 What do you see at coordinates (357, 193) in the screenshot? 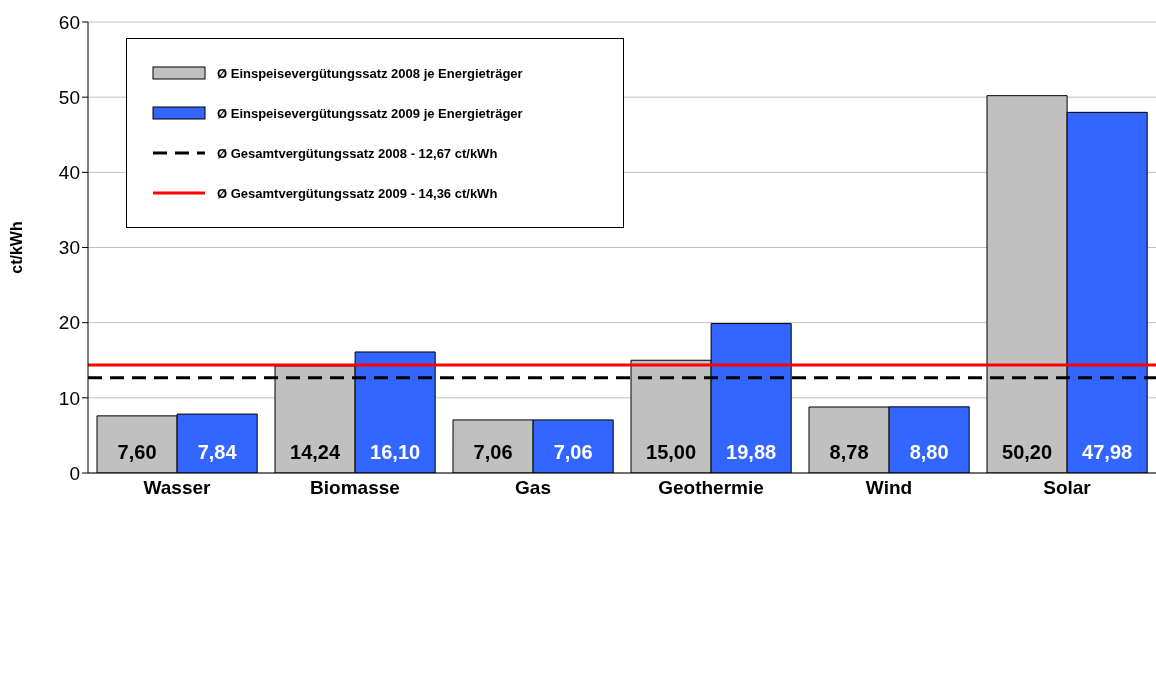
I see `legend-label: Ø Gesamtvergütungssatz 2009 - 14,36 ct/kWh` at bounding box center [357, 193].